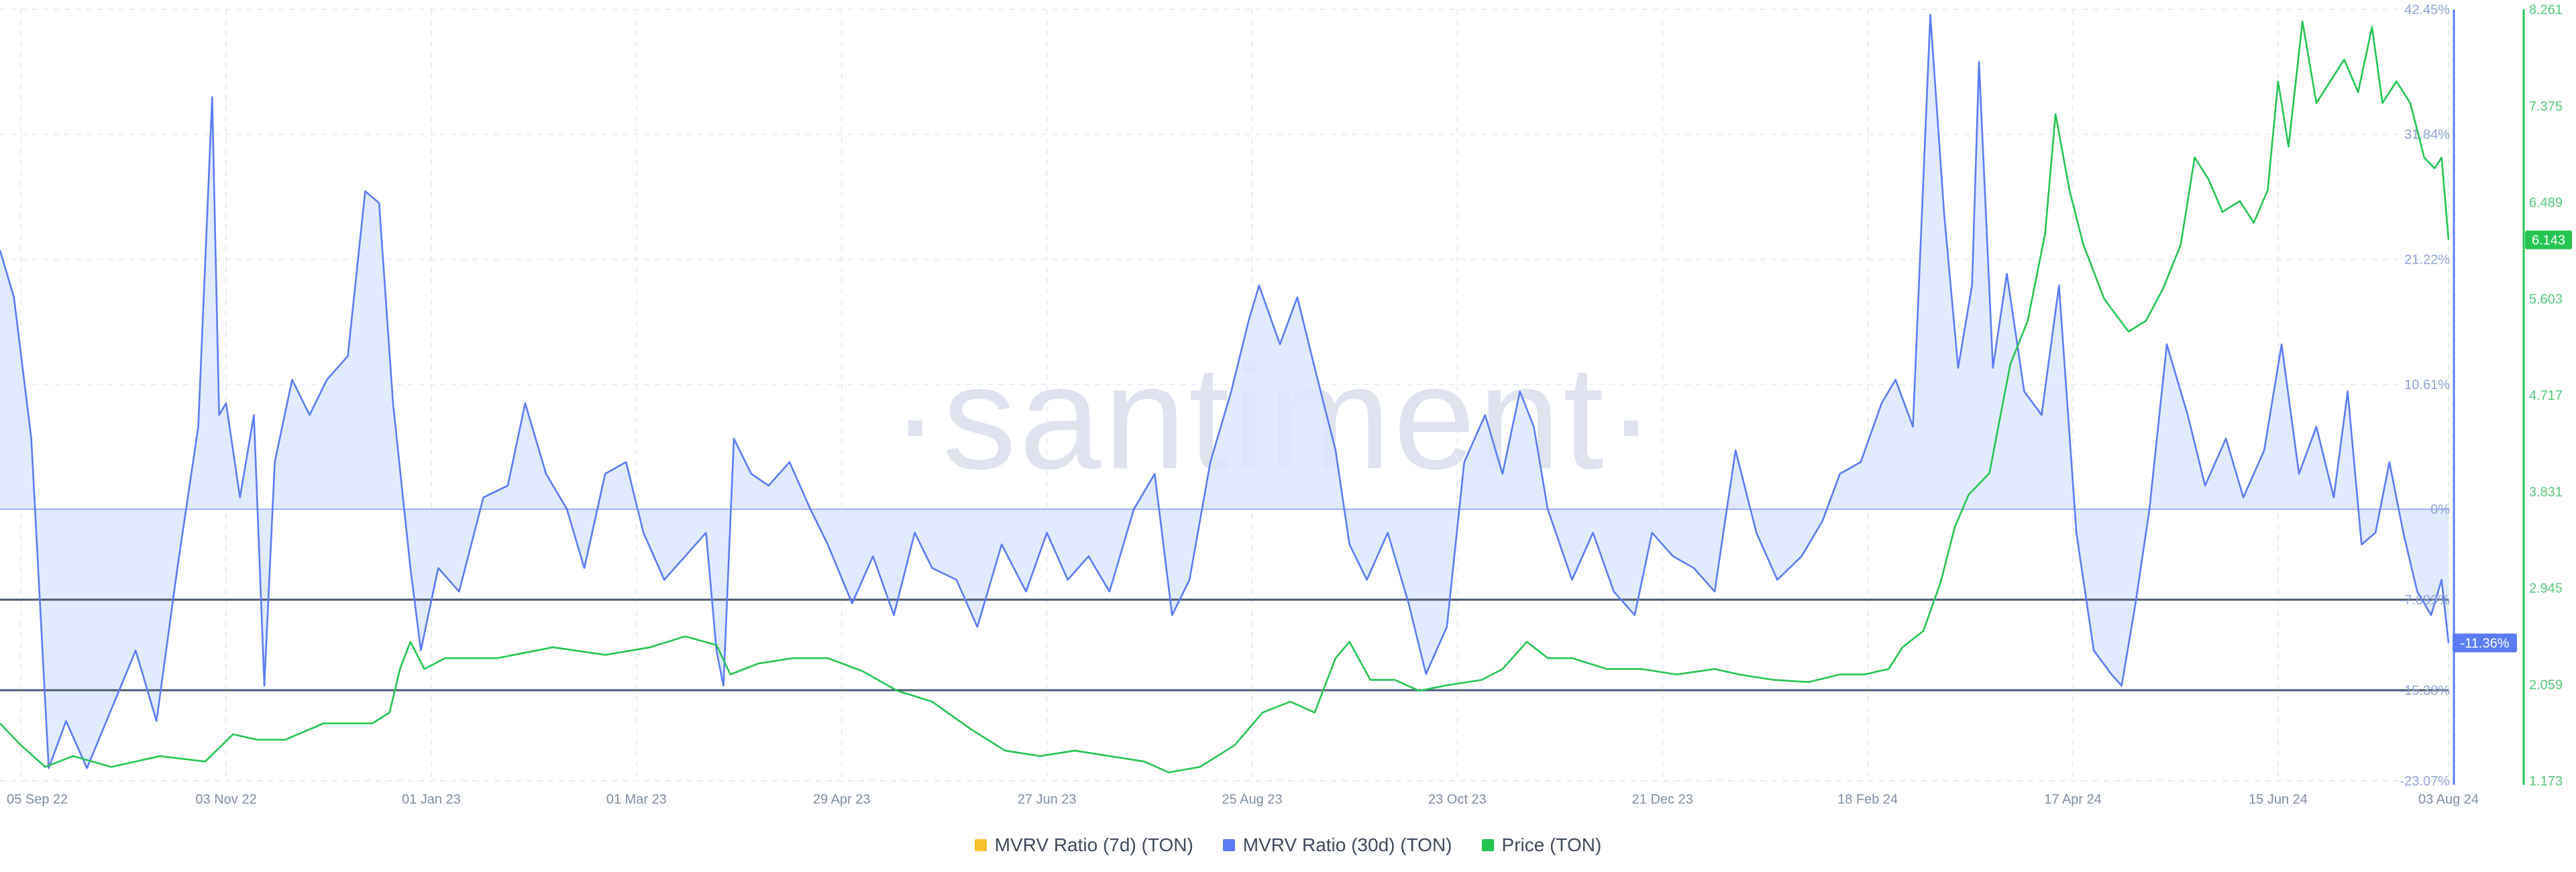  Describe the element at coordinates (2427, 385) in the screenshot. I see `y-left-tick-label: 10.61%` at that location.